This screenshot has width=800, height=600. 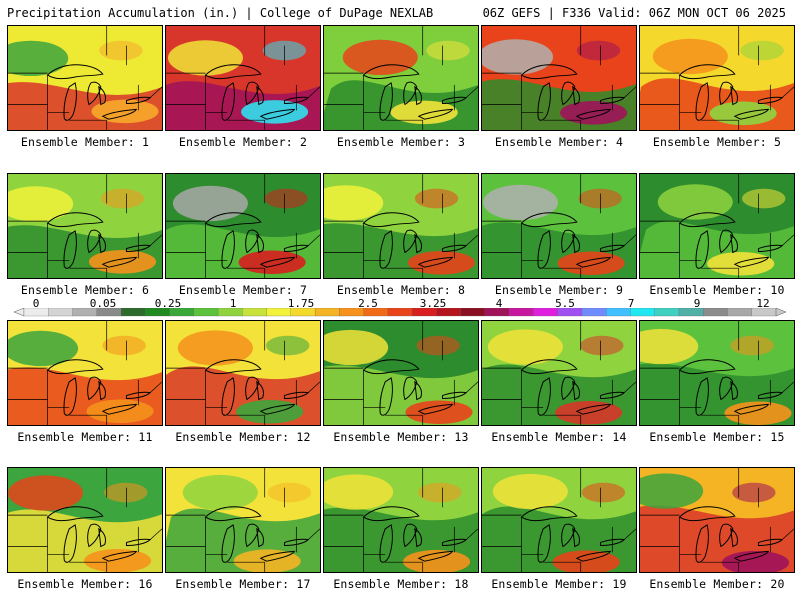 I want to click on colorbar-tick-label: 12, so click(x=763, y=303).